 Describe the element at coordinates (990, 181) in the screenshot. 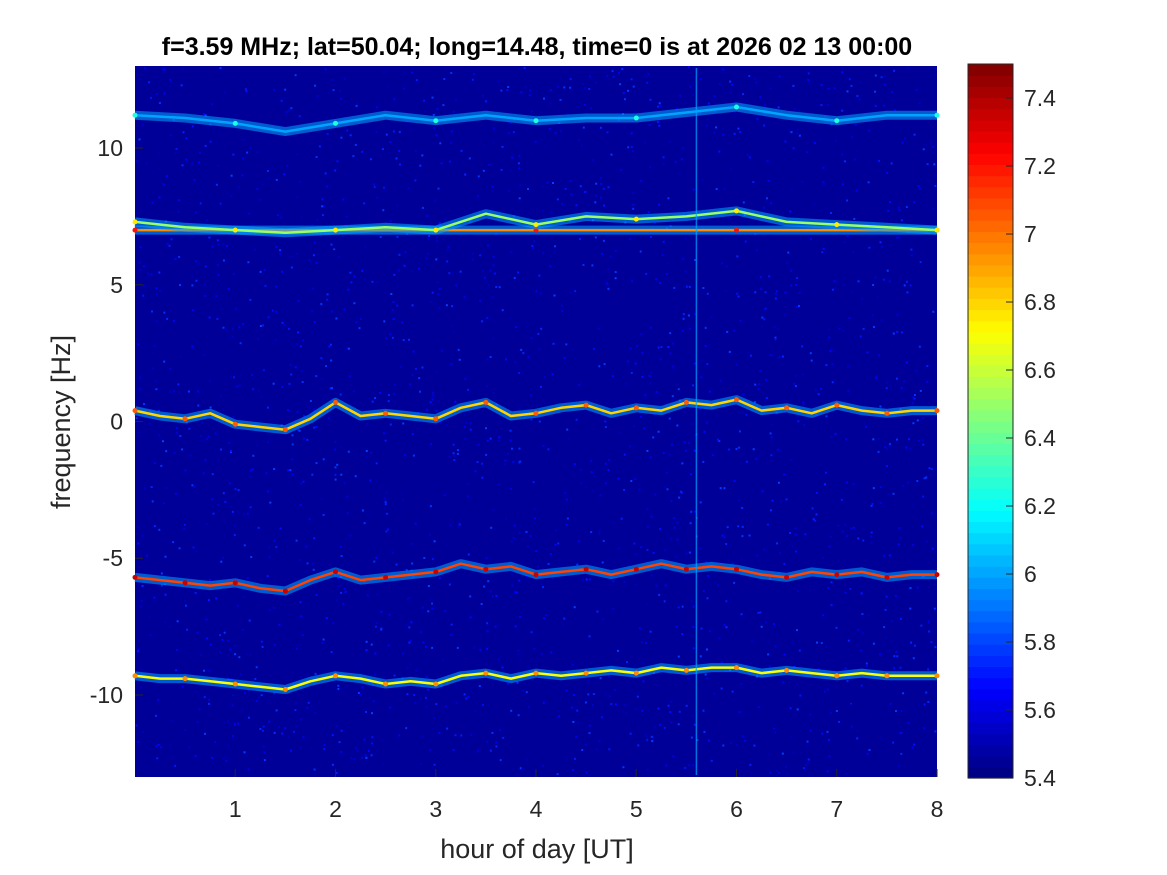

I see `colorbar-band` at that location.